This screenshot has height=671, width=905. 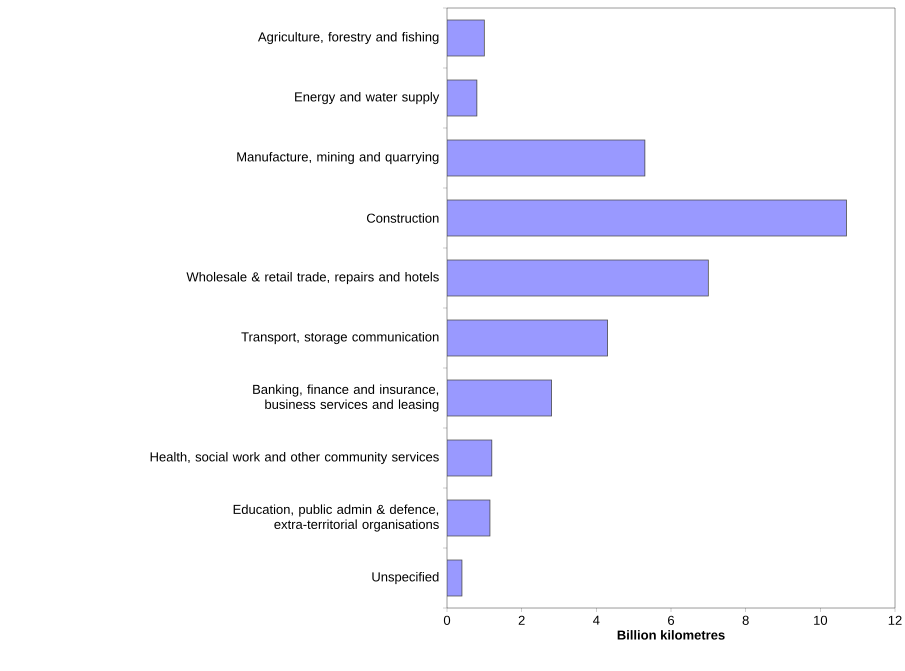 I want to click on y-tick-label: Education, public admin & defence, extra-territorial organisations, so click(x=336, y=518).